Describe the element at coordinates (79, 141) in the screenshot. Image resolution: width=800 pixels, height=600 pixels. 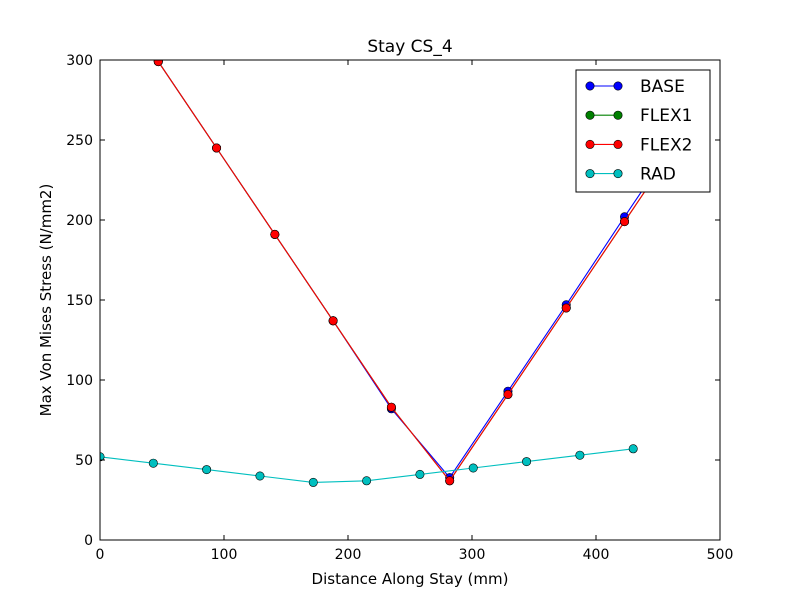
I see `y-tick-label: 250` at that location.